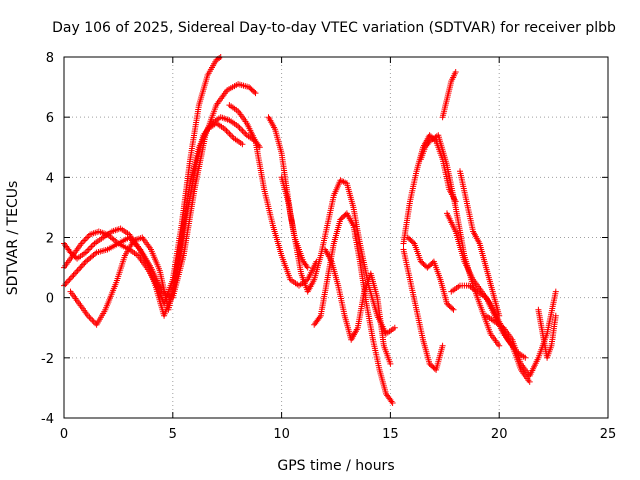 Image resolution: width=640 pixels, height=480 pixels. What do you see at coordinates (50, 58) in the screenshot?
I see `y-tick-label: 8` at bounding box center [50, 58].